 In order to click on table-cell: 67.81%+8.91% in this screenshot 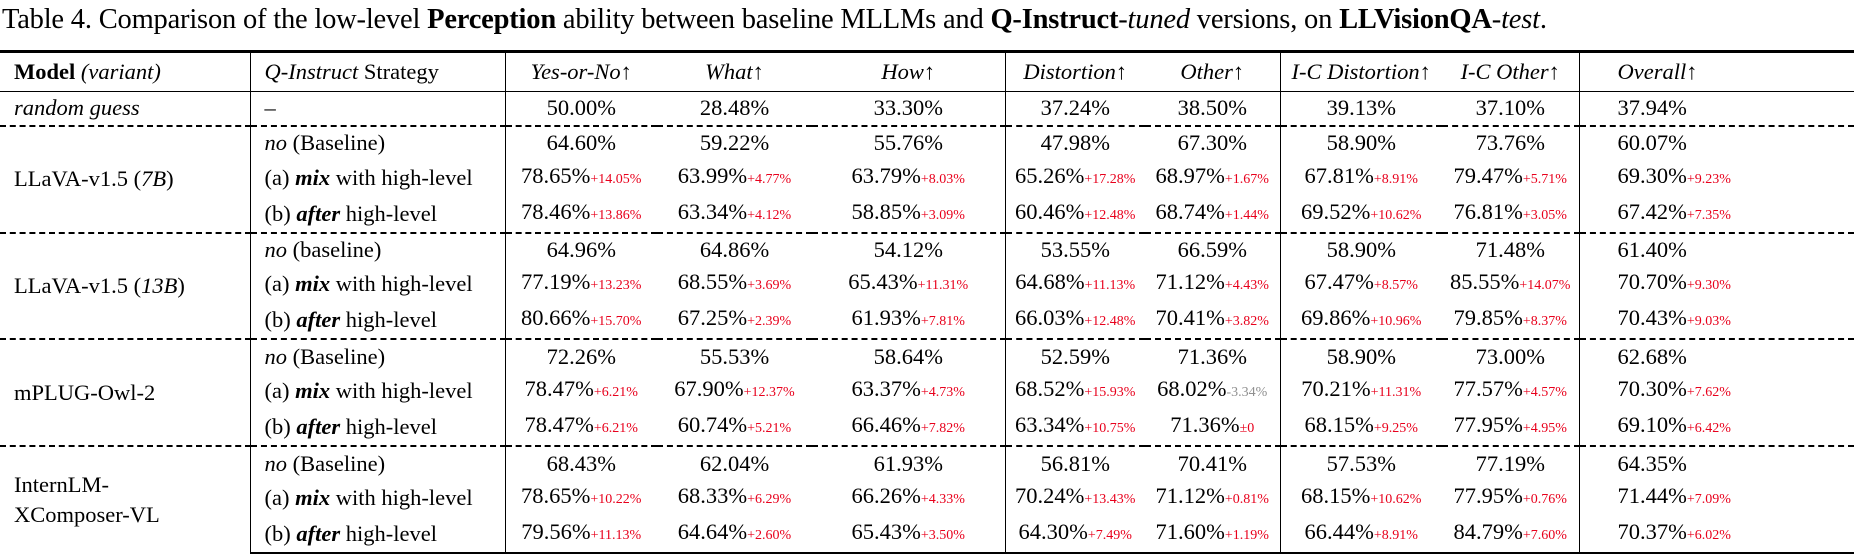, I will do `click(1361, 178)`.